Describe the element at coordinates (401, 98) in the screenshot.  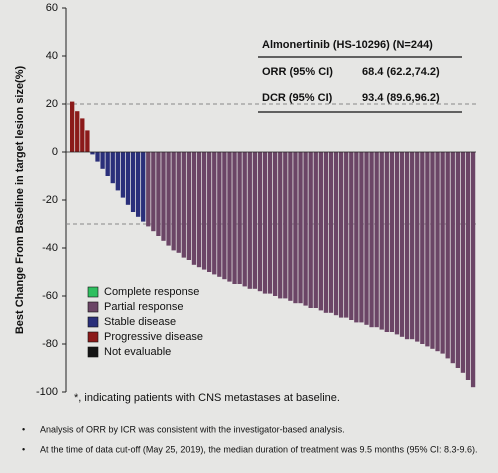
I see `table-cell: 93.4 (89.6,96.2)` at that location.